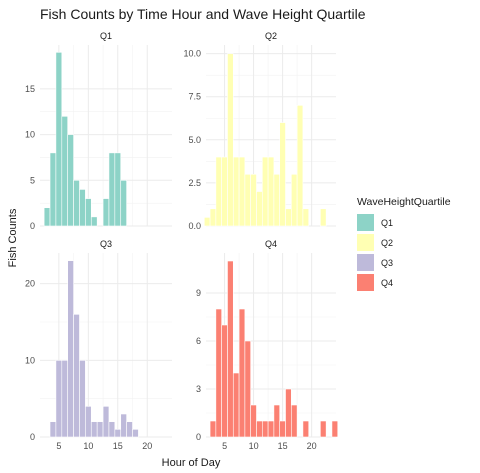 This screenshot has height=473, width=480. What do you see at coordinates (106, 36) in the screenshot?
I see `facet-strip-label: Q1` at bounding box center [106, 36].